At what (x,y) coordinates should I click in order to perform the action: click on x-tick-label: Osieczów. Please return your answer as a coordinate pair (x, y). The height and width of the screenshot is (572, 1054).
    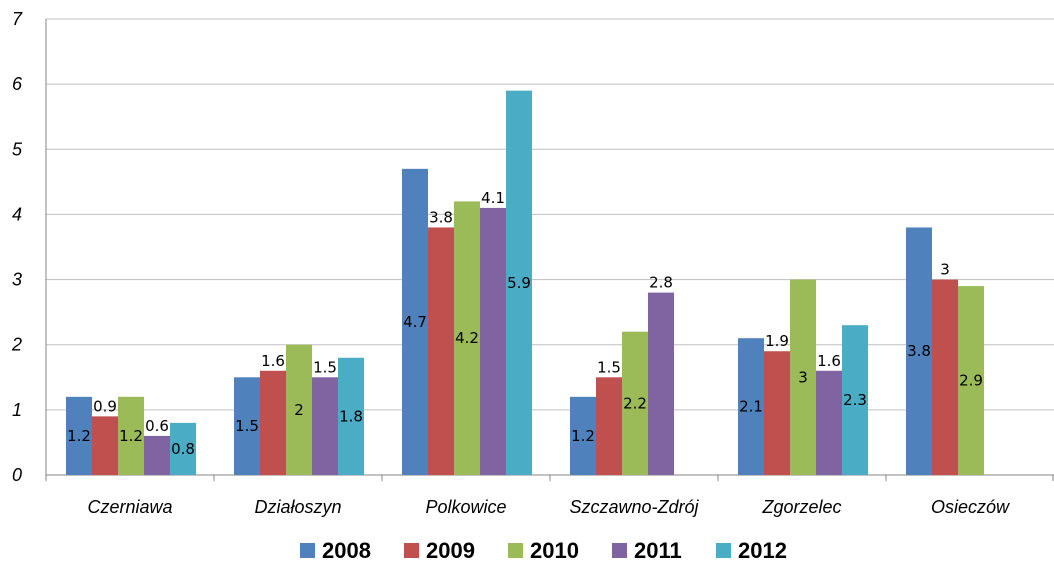
    Looking at the image, I should click on (970, 507).